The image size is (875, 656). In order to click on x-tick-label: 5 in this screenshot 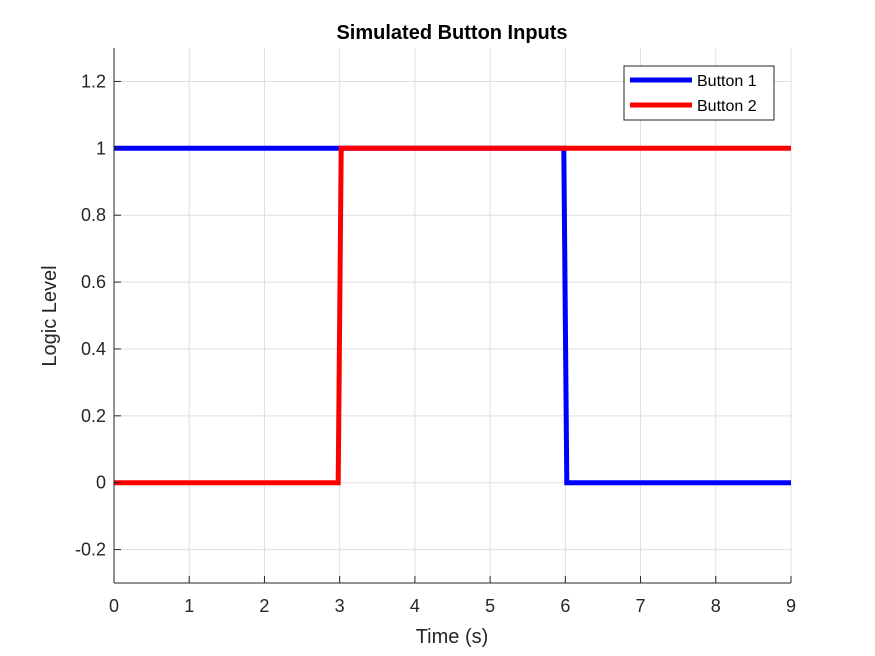, I will do `click(490, 606)`.